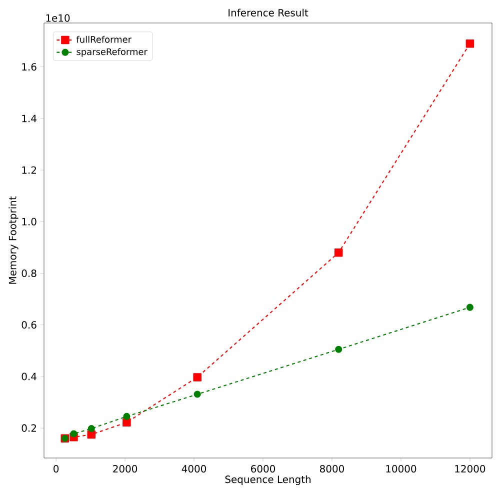  Describe the element at coordinates (268, 12) in the screenshot. I see `chart-title: Inference Result` at that location.